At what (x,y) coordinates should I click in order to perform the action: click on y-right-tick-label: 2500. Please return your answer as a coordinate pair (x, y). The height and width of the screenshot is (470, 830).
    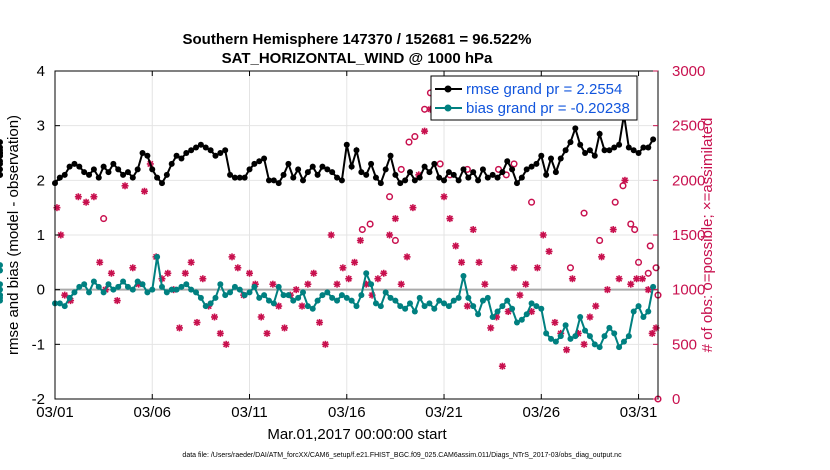
    Looking at the image, I should click on (688, 126).